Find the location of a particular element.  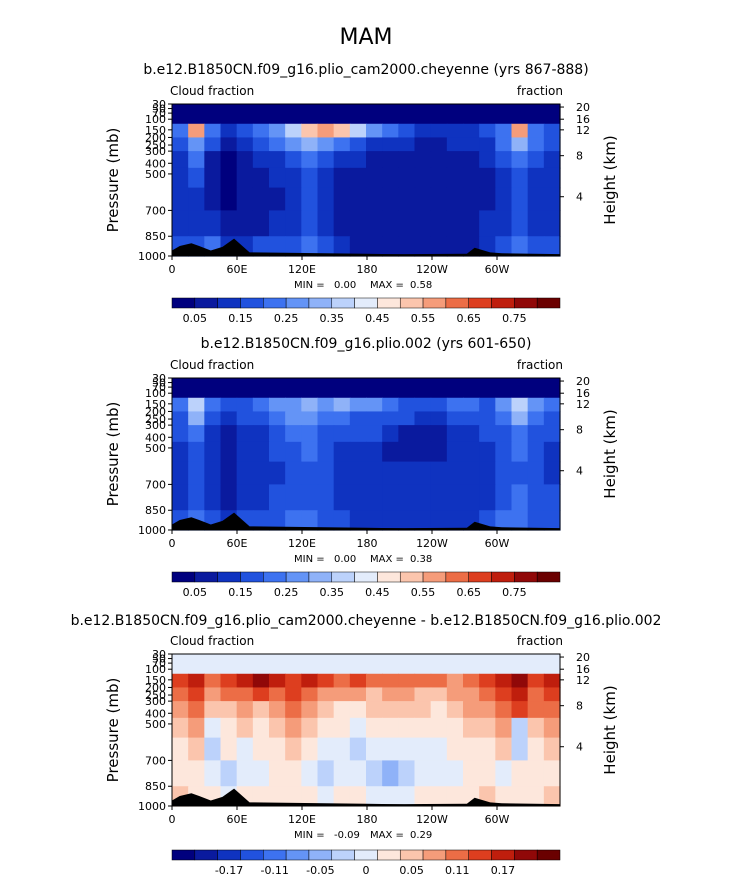

chart-left-label: Cloud fraction is located at coordinates (212, 365).